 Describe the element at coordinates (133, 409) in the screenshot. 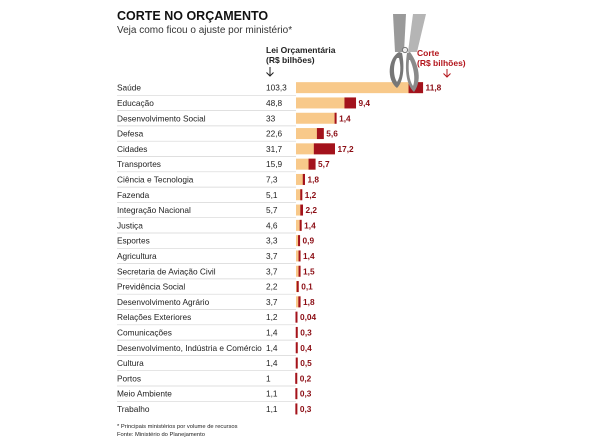

I see `category-label: Trabalho` at that location.